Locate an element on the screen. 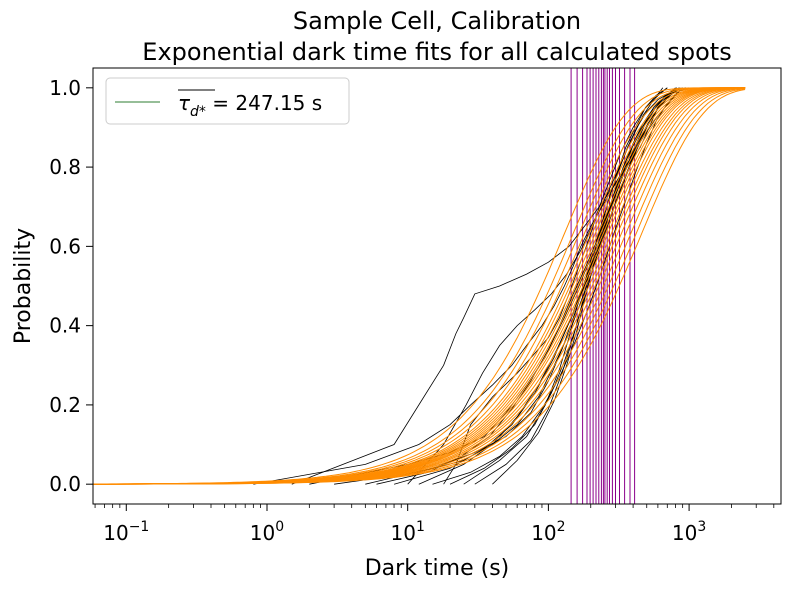  legend-label: τd* = 247.15 s is located at coordinates (250, 105).